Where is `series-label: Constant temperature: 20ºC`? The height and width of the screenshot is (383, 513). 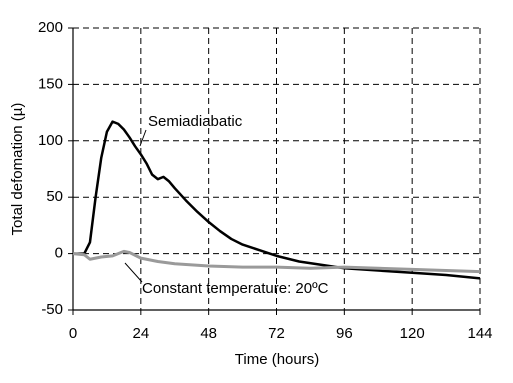
series-label: Constant temperature: 20ºC is located at coordinates (235, 288).